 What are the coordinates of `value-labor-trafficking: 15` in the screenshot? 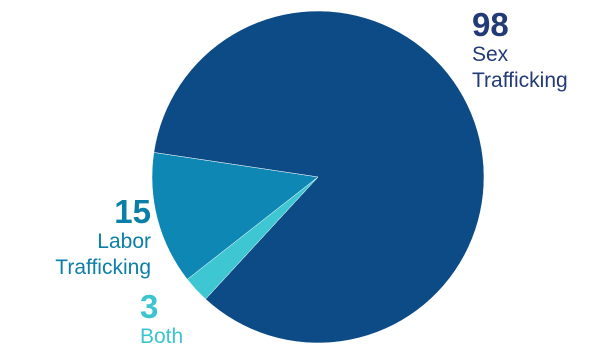 It's located at (132, 211).